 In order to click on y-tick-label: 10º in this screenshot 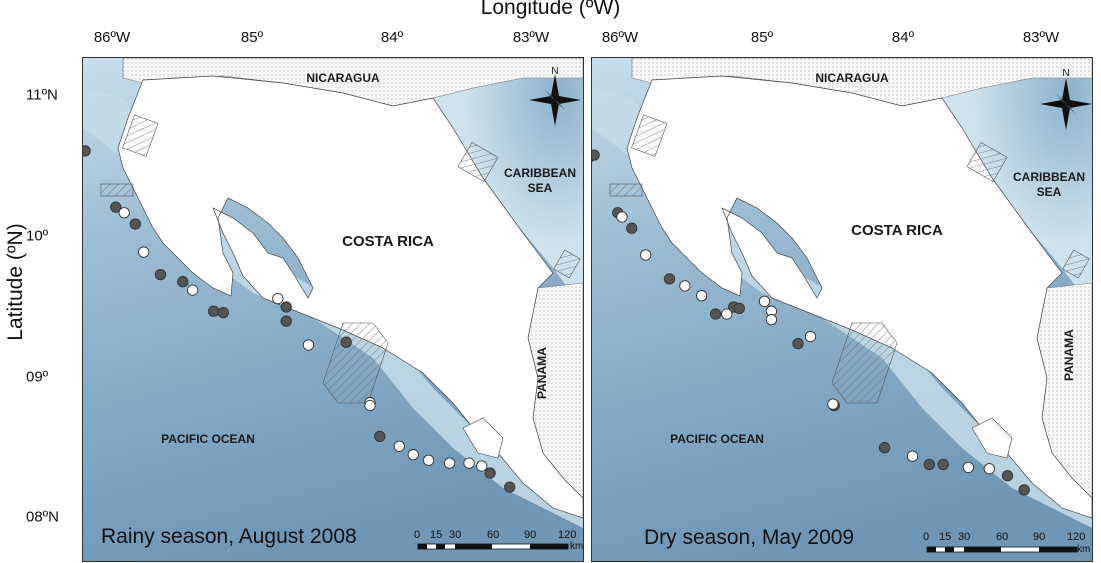, I will do `click(37, 236)`.